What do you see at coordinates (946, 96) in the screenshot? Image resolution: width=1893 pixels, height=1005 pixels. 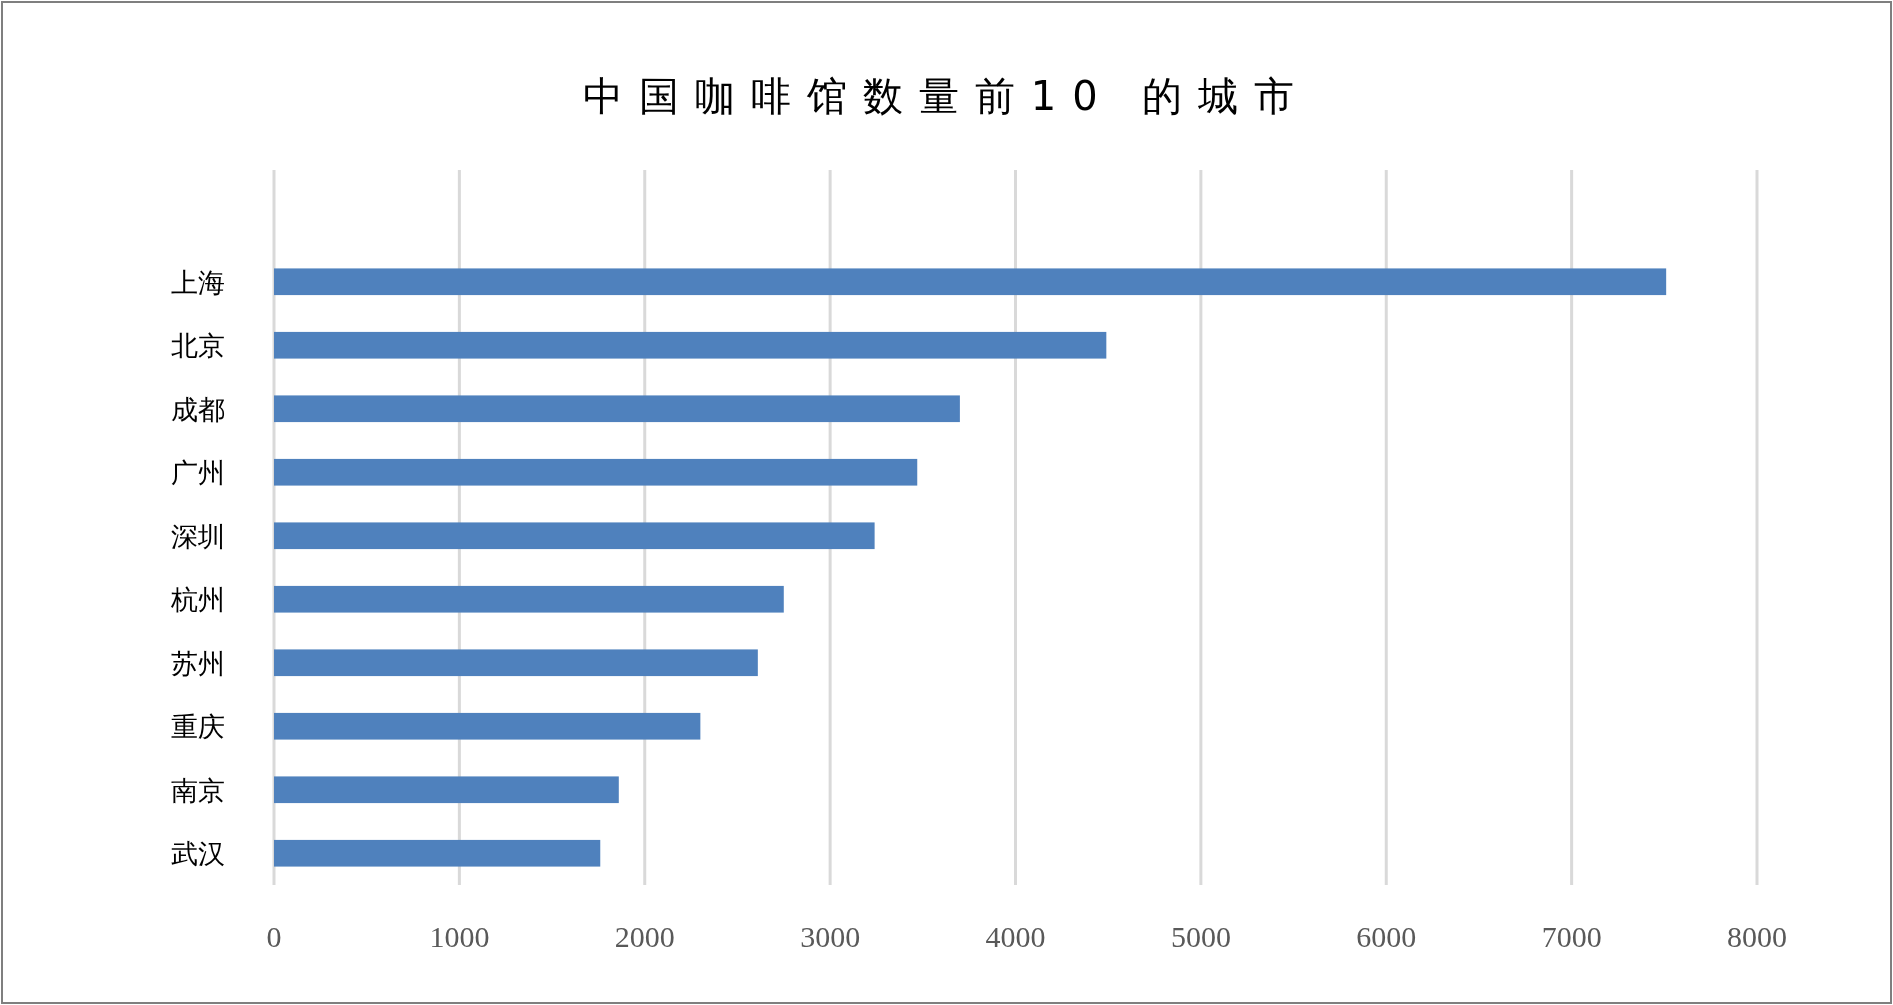 I see `chart-title: 中国咖啡馆数量前10 的城市` at bounding box center [946, 96].